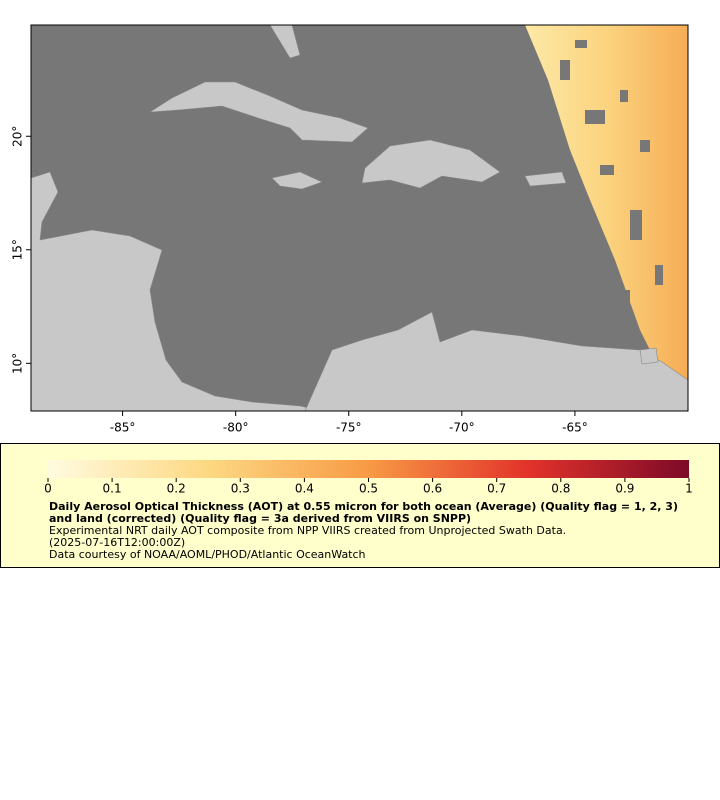  What do you see at coordinates (496, 489) in the screenshot?
I see `colorbar-tick-label: 0.7` at bounding box center [496, 489].